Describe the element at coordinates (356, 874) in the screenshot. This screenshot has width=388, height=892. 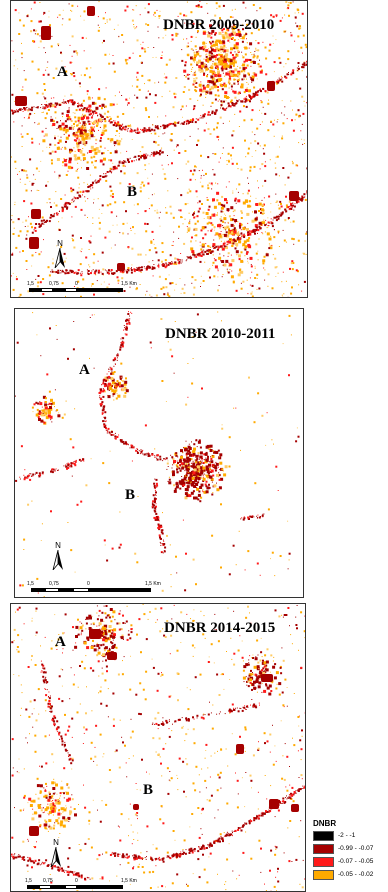
I see `legend-label: -0.05 - -0.02` at that location.